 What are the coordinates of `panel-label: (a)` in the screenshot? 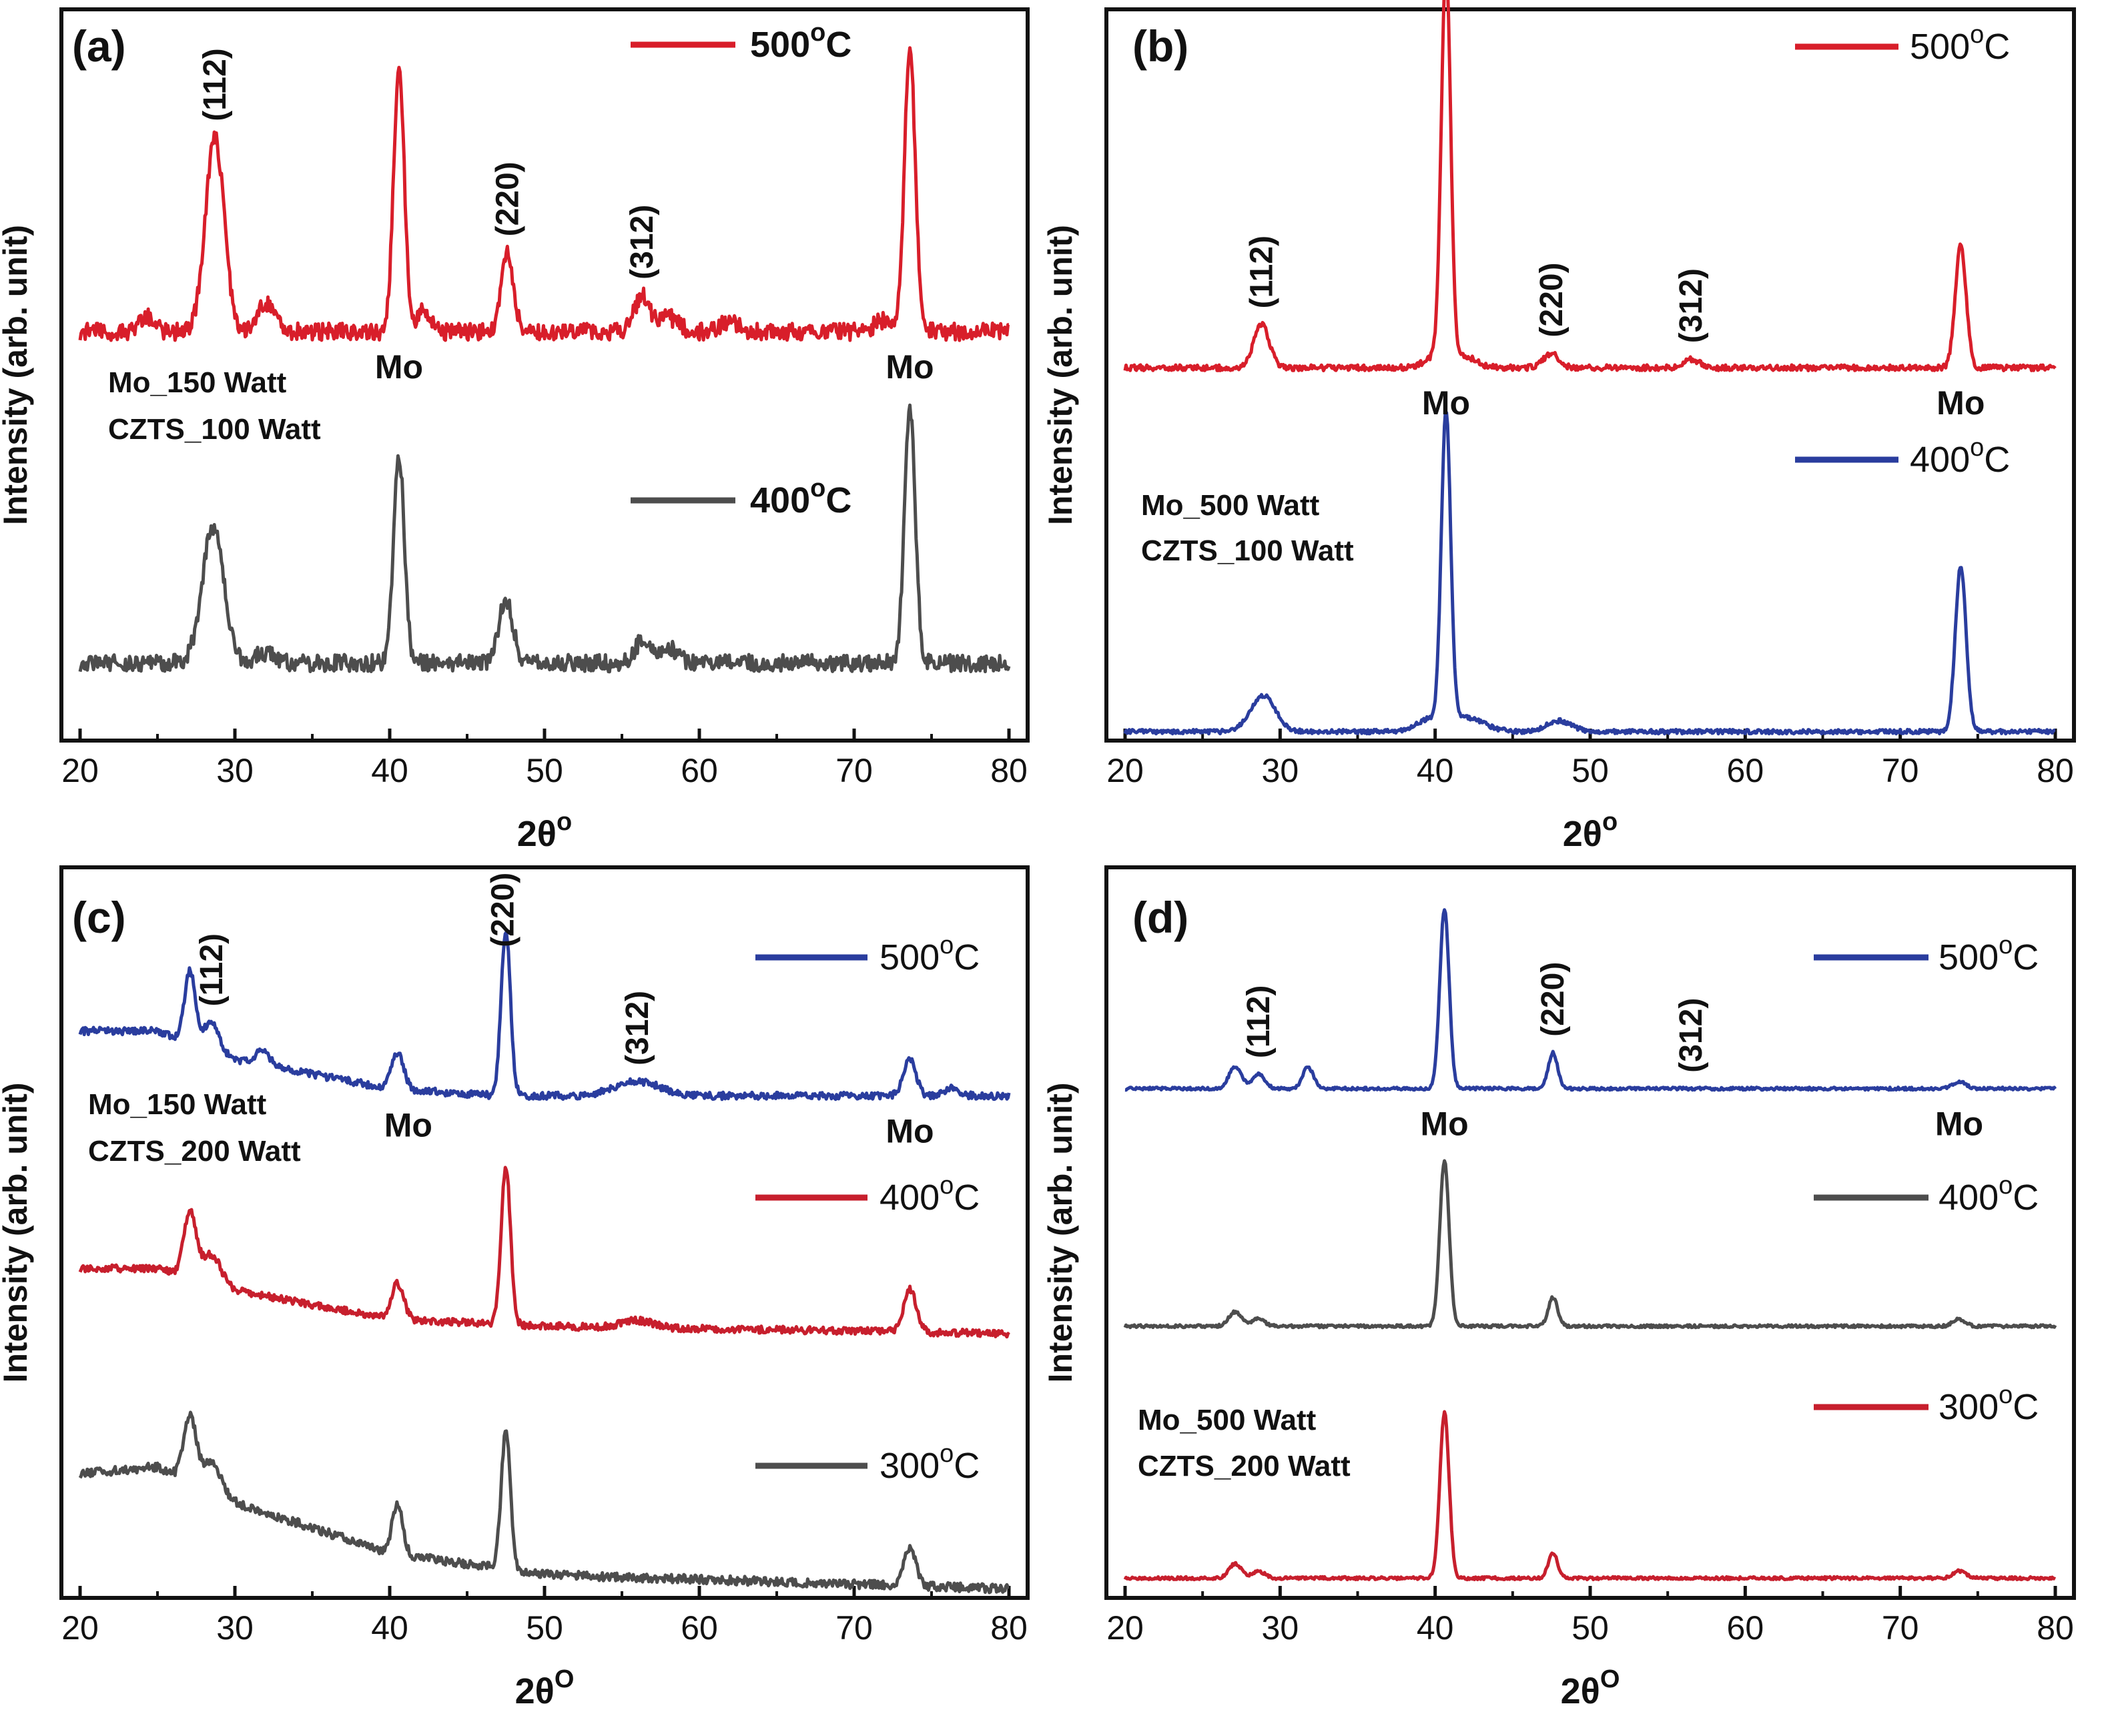 It's located at (99, 46).